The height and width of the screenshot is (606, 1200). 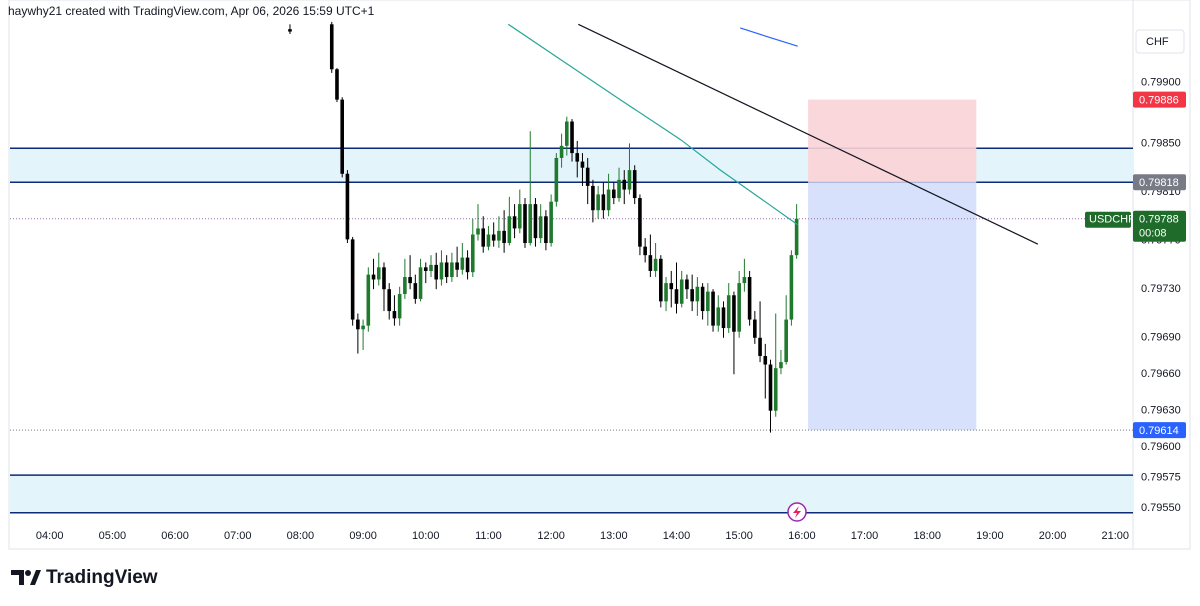 I want to click on symbol-box, so click(x=1108, y=219).